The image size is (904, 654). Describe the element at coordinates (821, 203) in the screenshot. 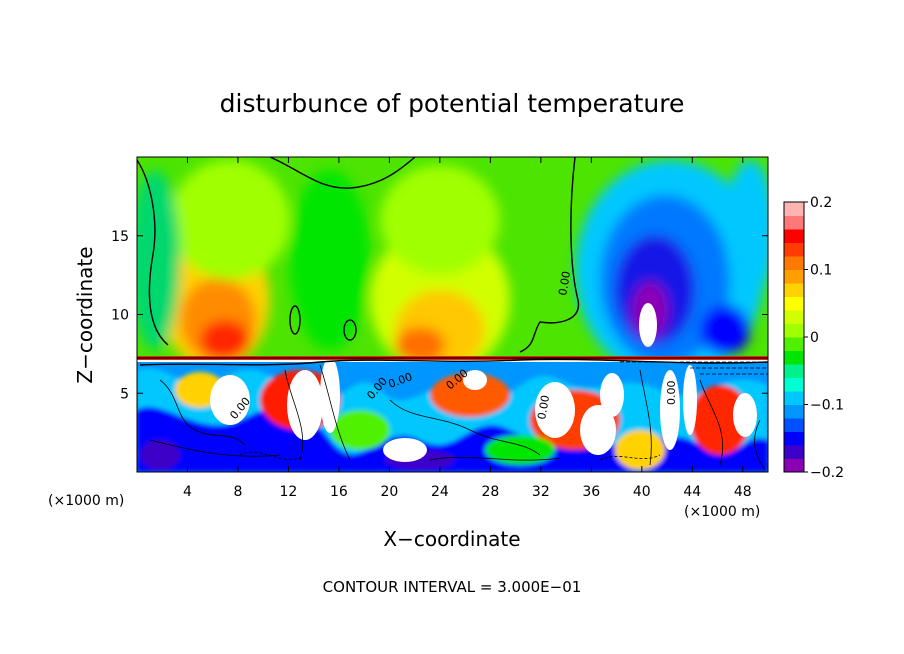

I see `colorbar-tick-label: 0.2` at that location.